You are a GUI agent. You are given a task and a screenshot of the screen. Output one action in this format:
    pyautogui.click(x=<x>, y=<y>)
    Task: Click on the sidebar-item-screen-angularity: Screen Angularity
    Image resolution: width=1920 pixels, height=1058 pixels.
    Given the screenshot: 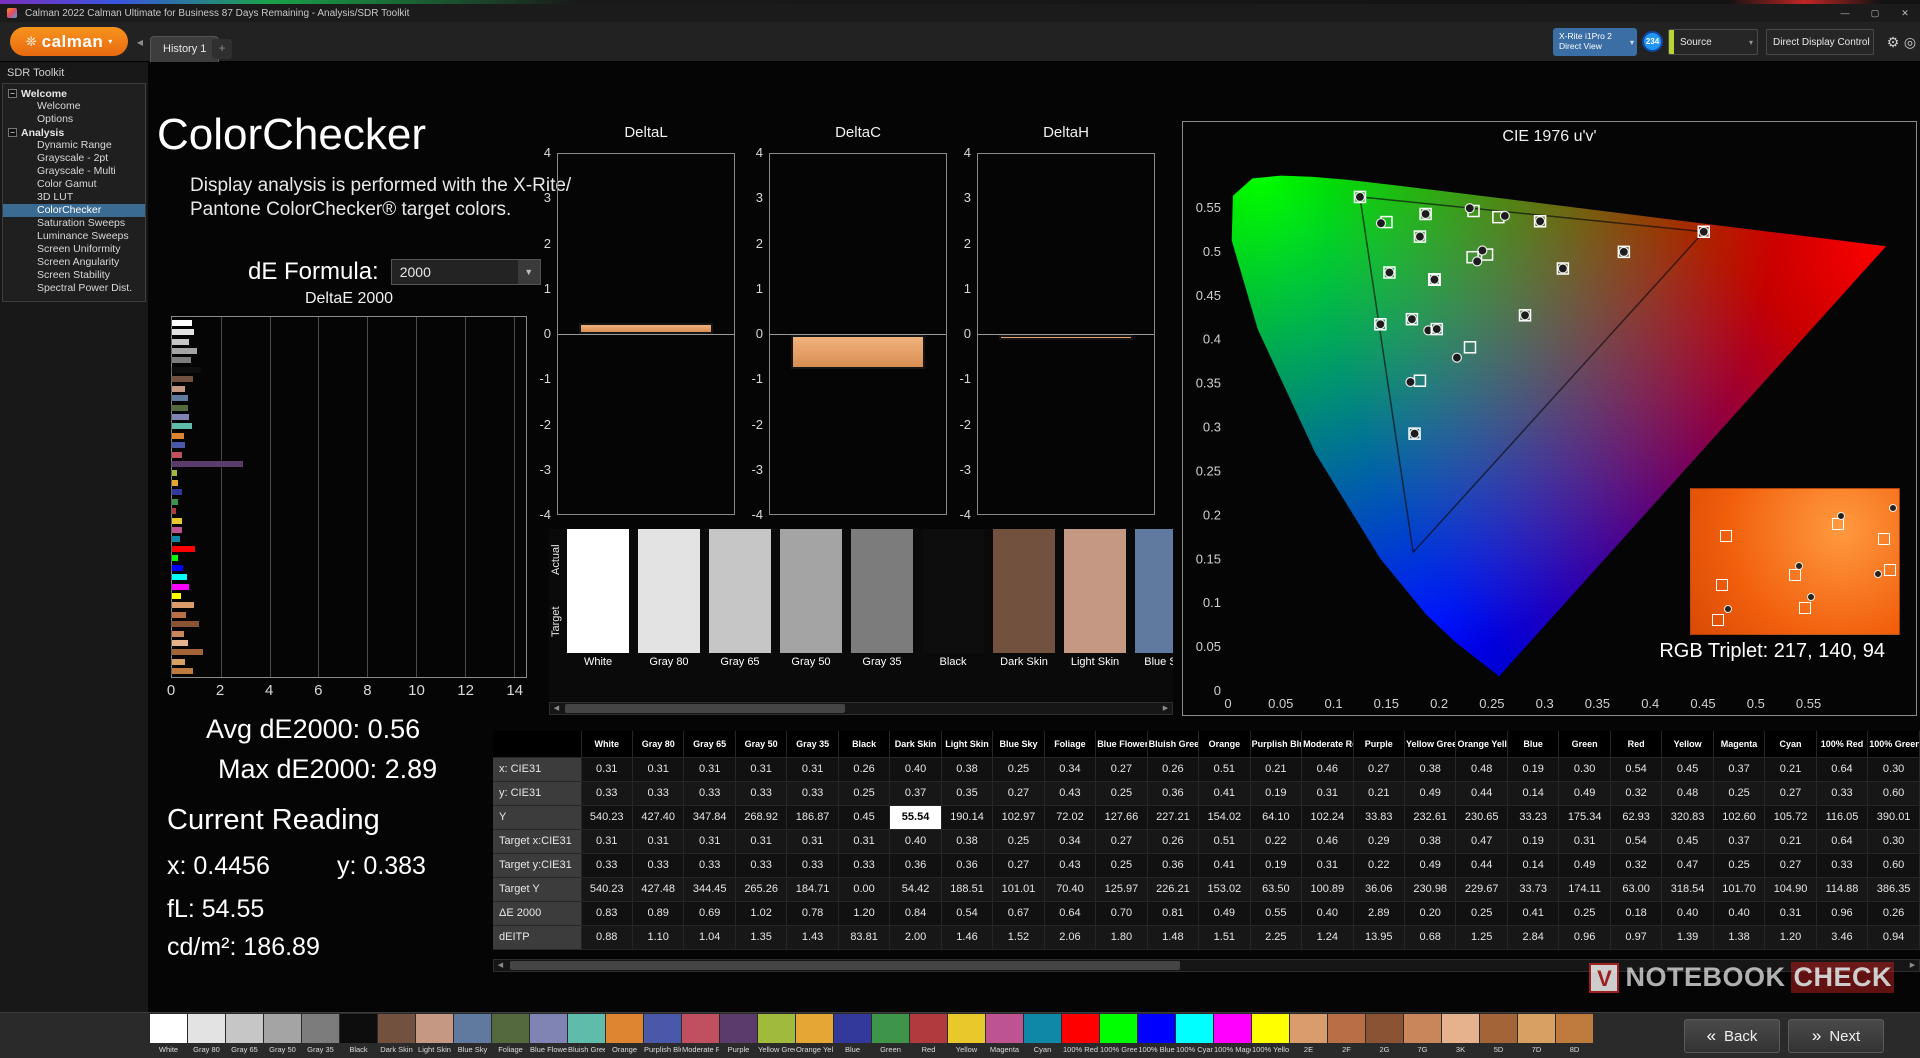 What is the action you would take?
    pyautogui.click(x=78, y=262)
    